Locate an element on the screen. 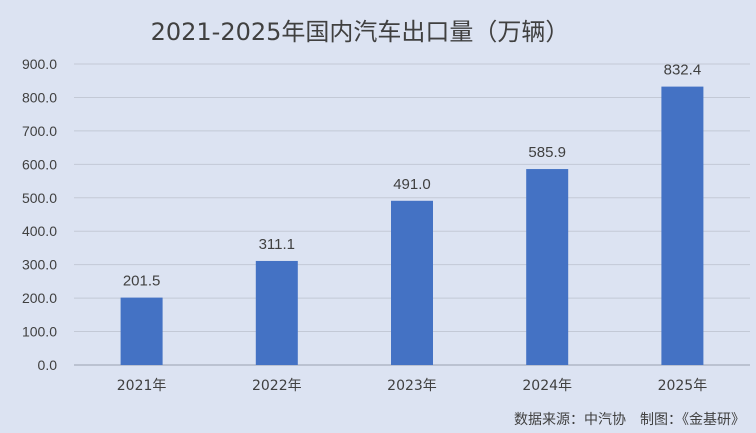 The width and height of the screenshot is (756, 433). data-label: 832.4 is located at coordinates (683, 70).